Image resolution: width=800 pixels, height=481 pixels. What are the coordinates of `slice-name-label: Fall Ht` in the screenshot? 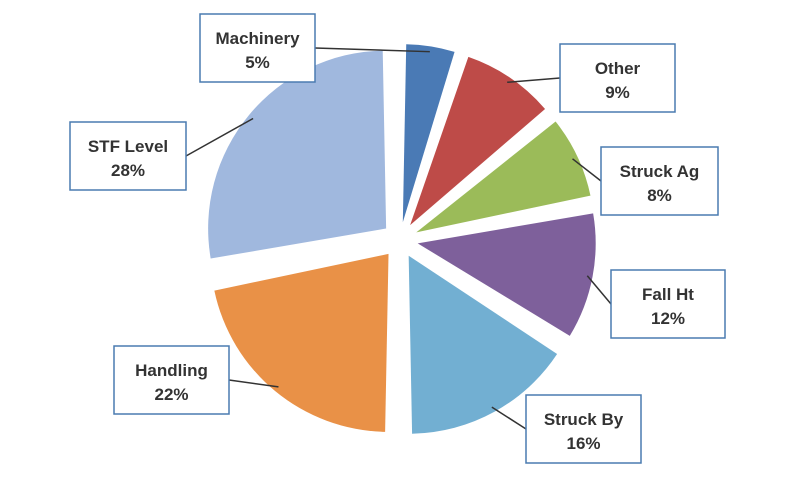 It's located at (668, 294).